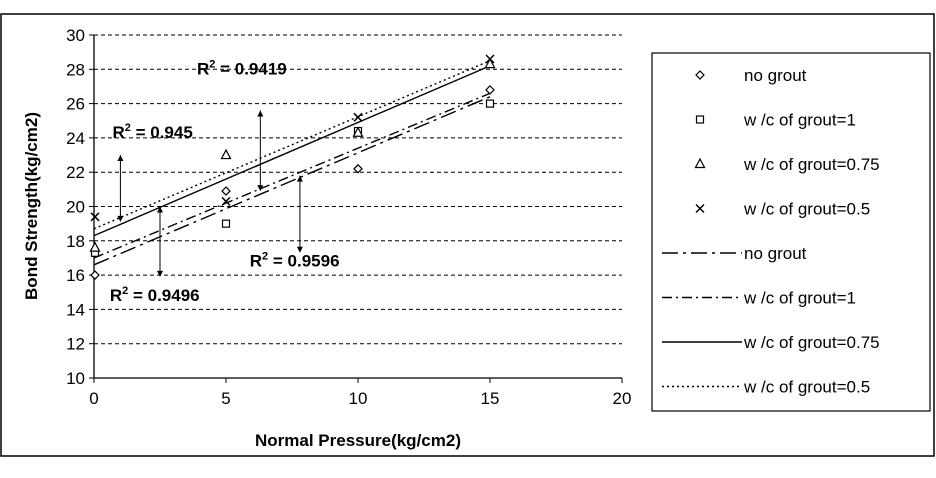  What do you see at coordinates (622, 398) in the screenshot?
I see `x-tick-label: 20` at bounding box center [622, 398].